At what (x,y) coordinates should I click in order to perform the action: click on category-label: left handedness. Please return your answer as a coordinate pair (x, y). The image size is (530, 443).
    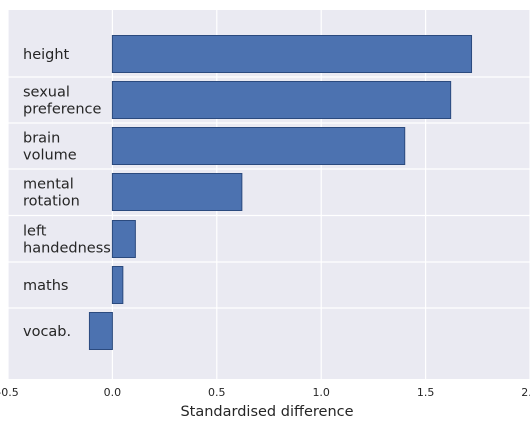
    Looking at the image, I should click on (67, 240).